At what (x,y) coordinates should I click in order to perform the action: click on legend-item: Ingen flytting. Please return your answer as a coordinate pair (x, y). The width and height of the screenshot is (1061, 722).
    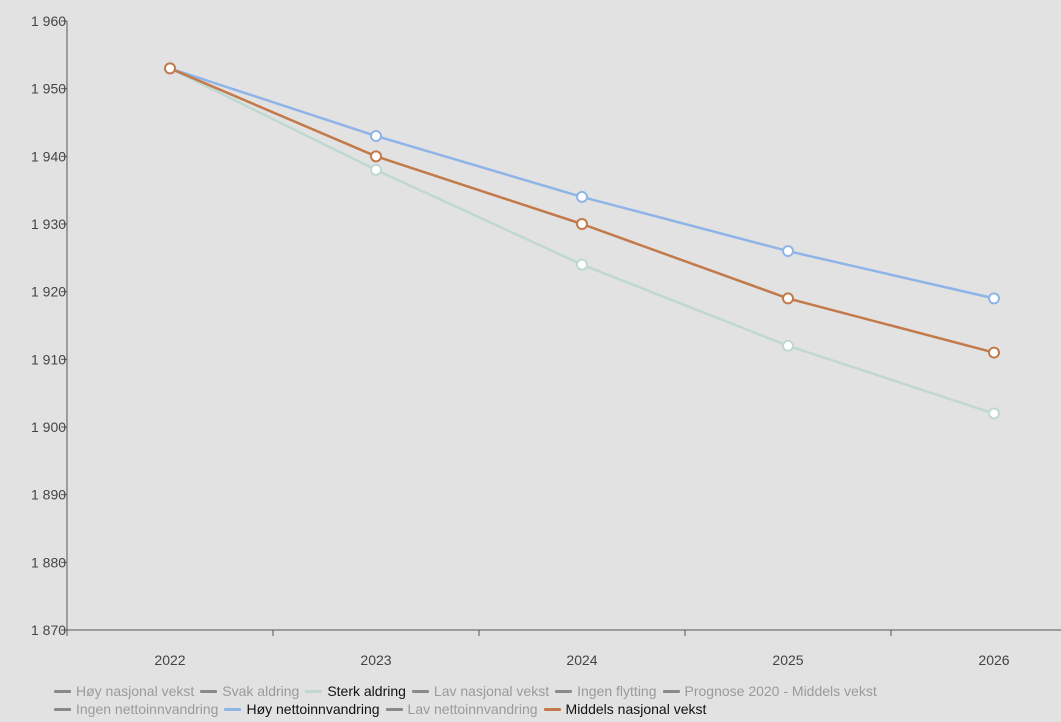
    Looking at the image, I should click on (606, 691).